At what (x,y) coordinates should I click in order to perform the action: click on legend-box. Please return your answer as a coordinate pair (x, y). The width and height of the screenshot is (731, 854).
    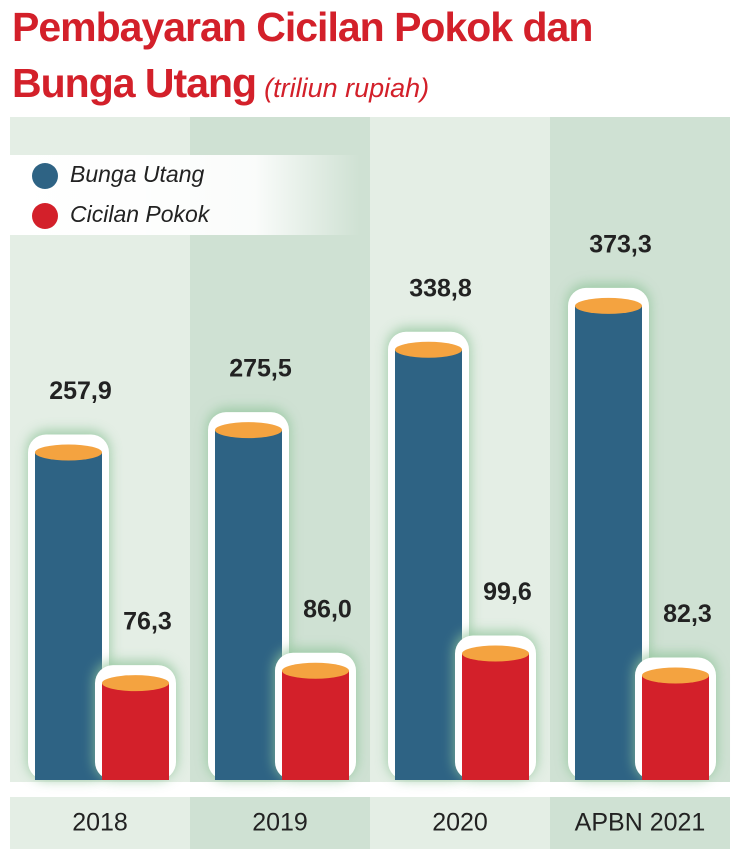
    Looking at the image, I should click on (185, 195).